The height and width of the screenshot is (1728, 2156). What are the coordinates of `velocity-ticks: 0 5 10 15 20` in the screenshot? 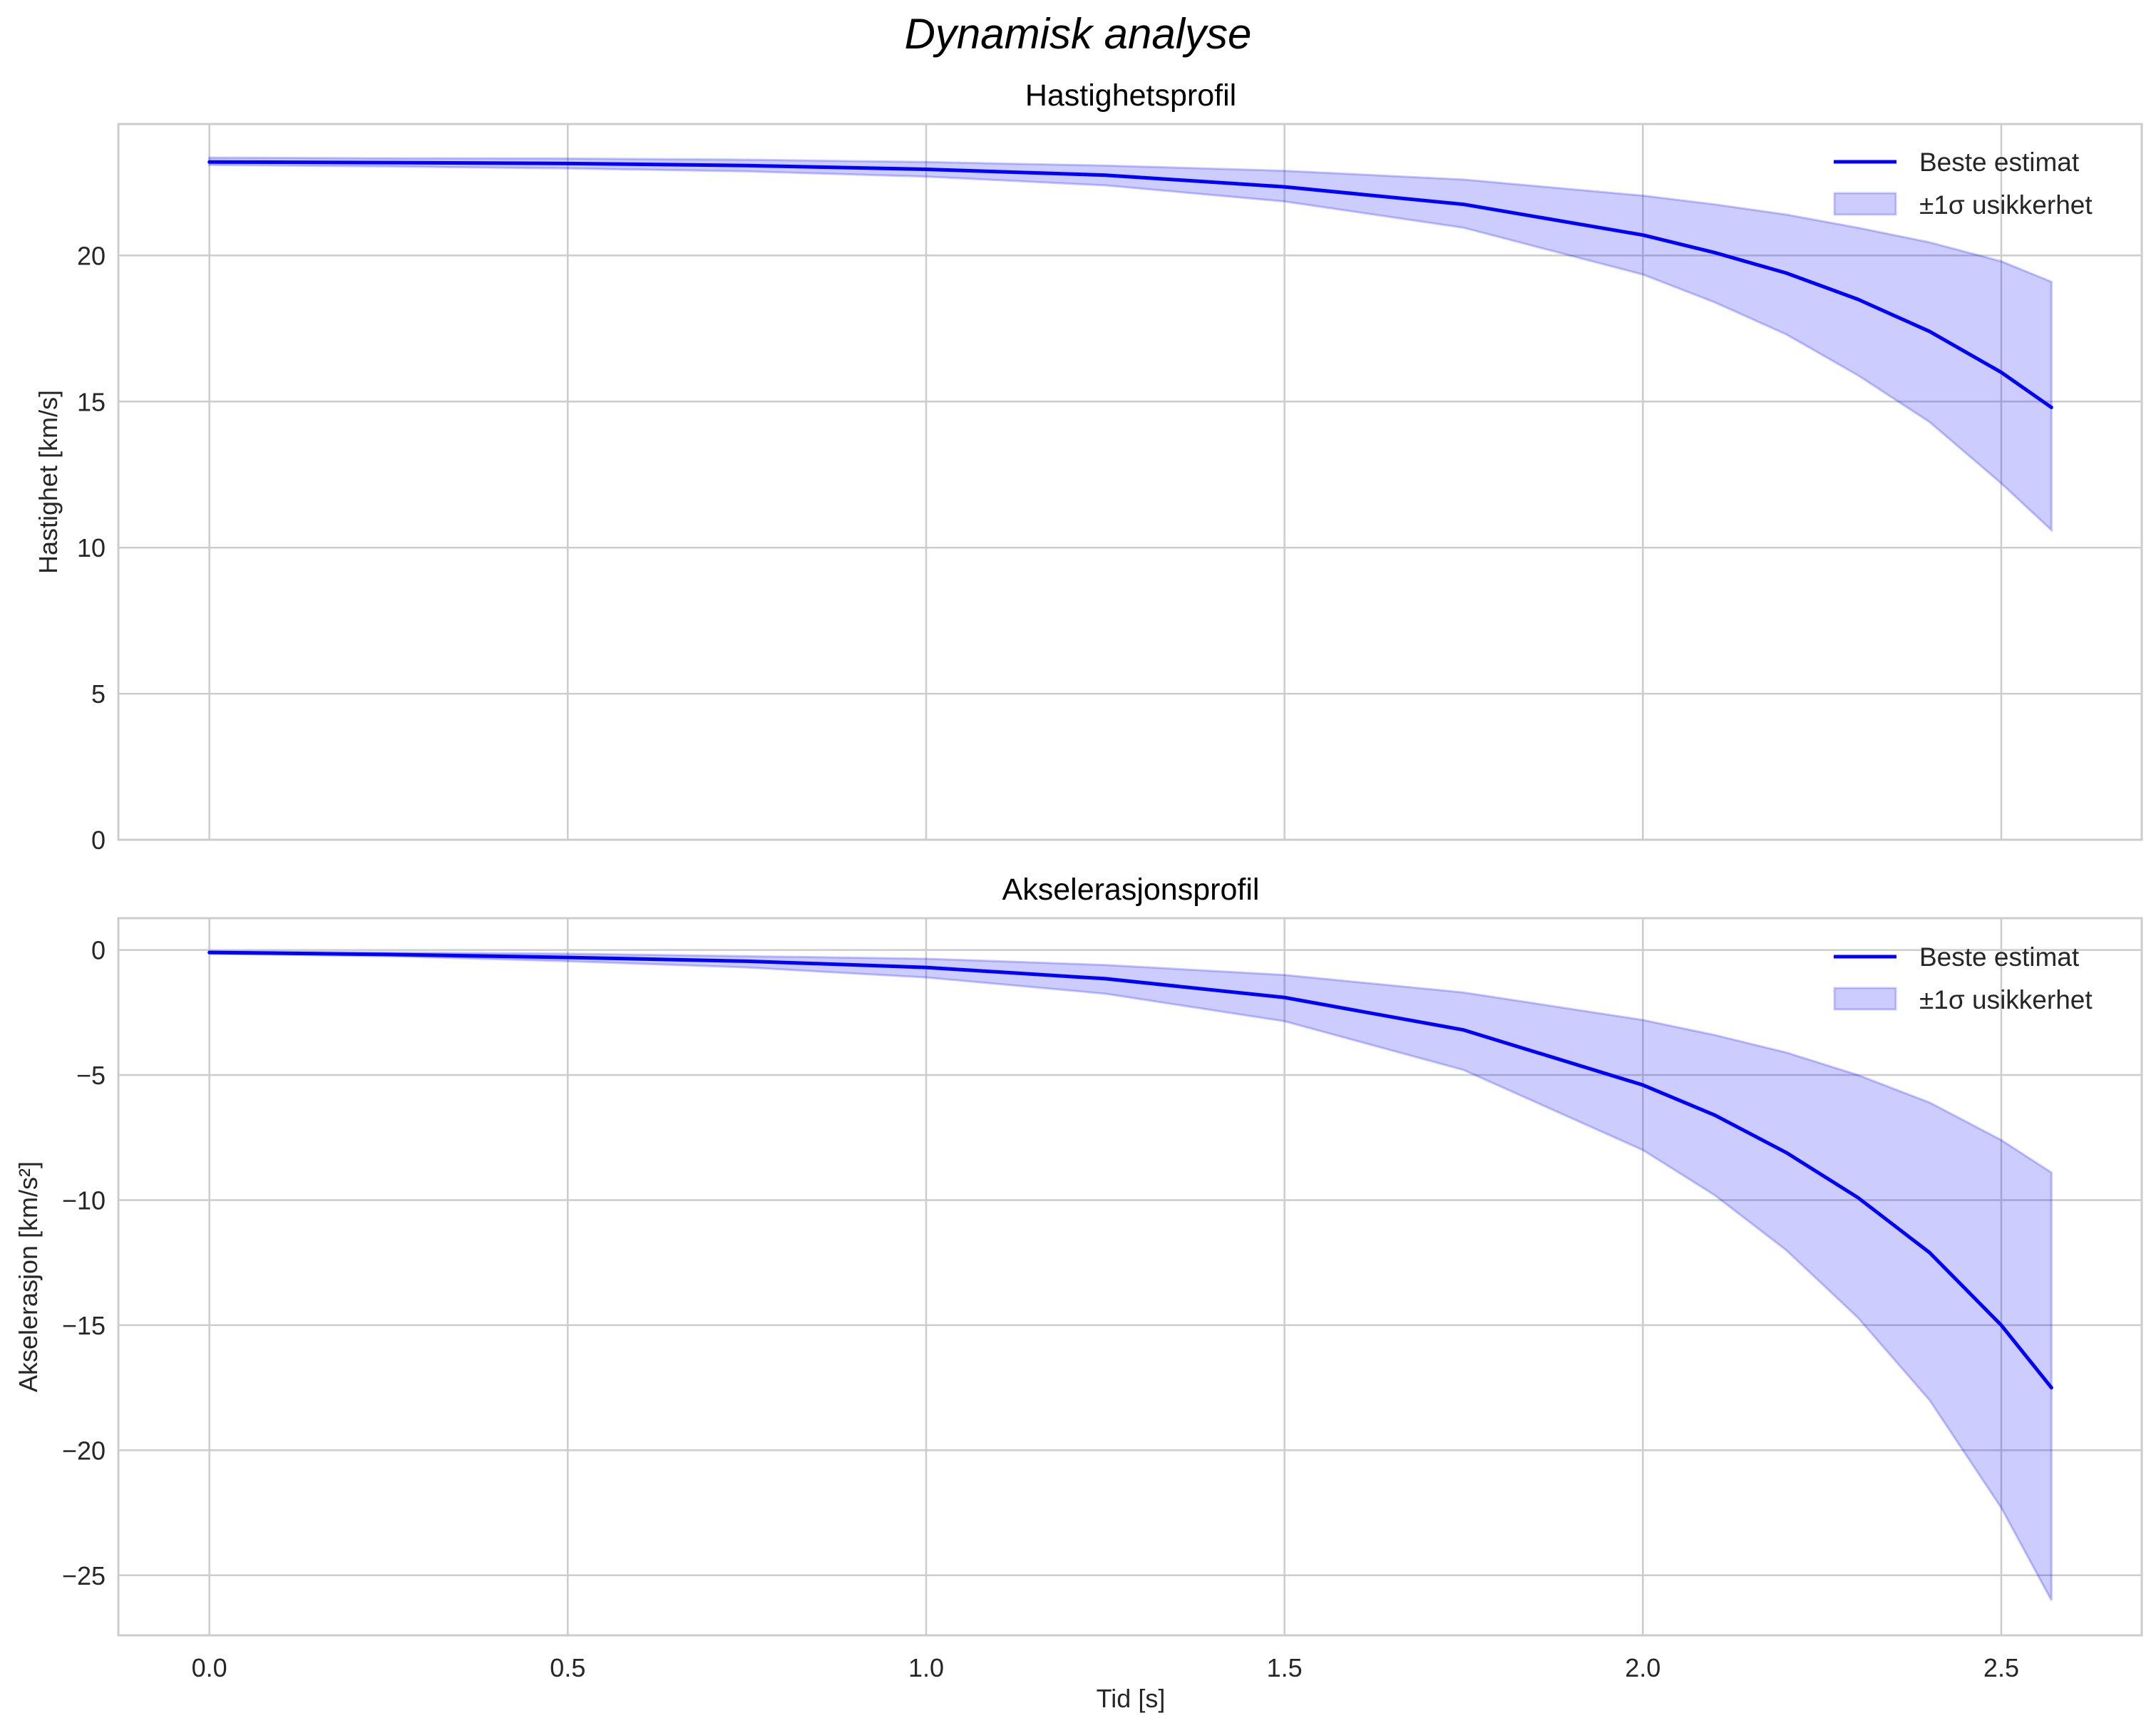 It's located at (91, 548).